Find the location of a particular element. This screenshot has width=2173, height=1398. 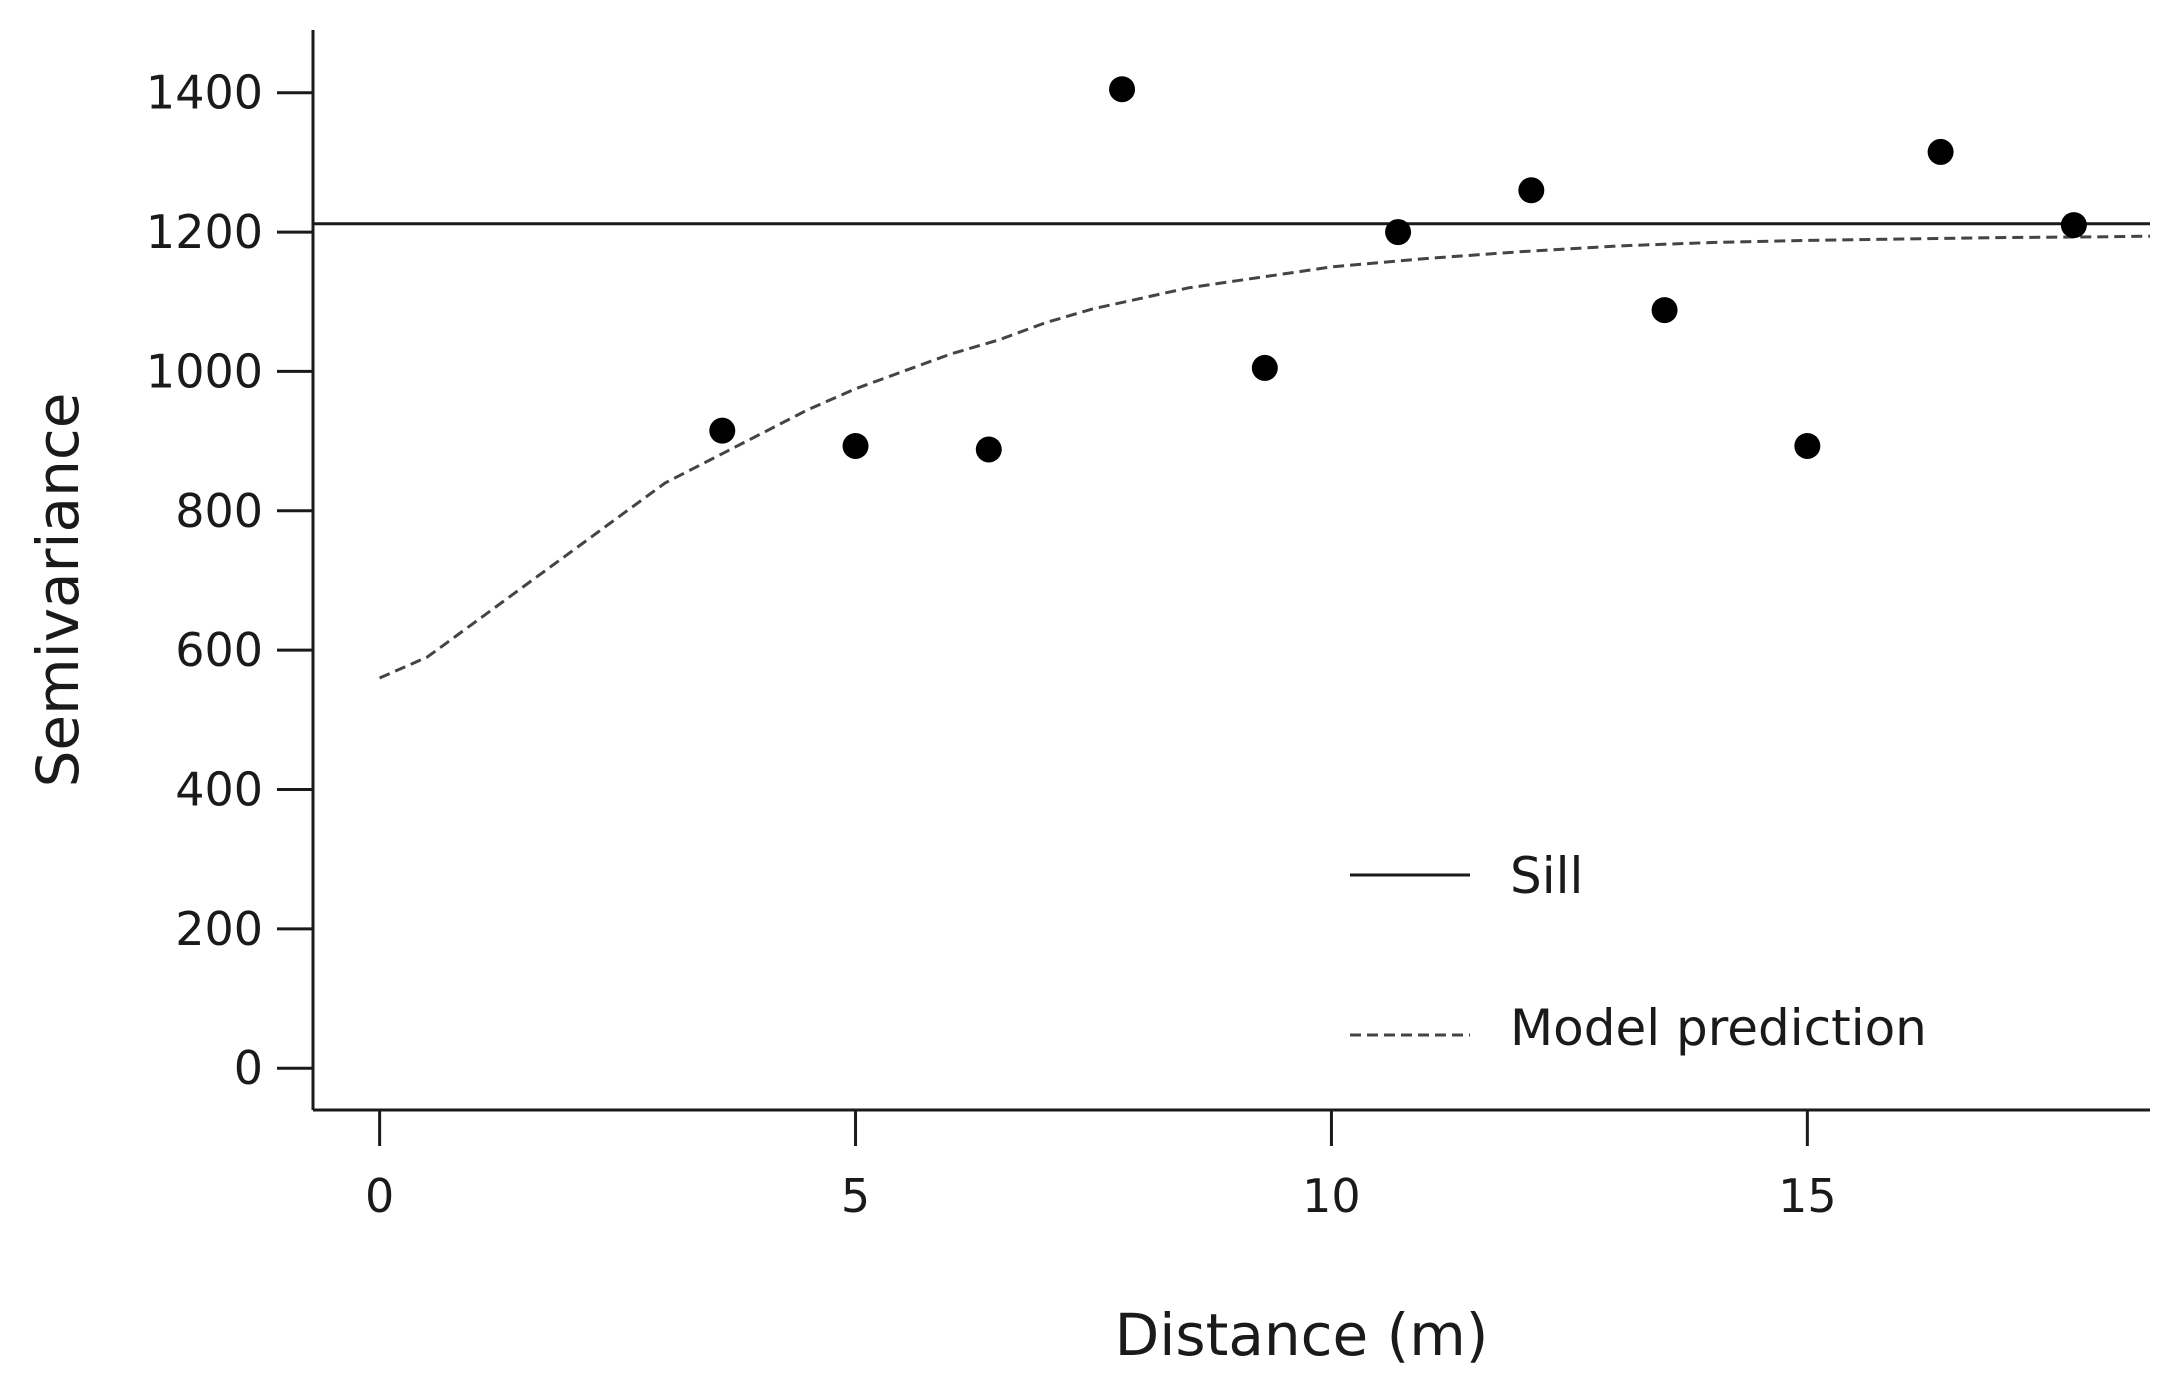

legend-sill-label: Sill is located at coordinates (1546, 876).